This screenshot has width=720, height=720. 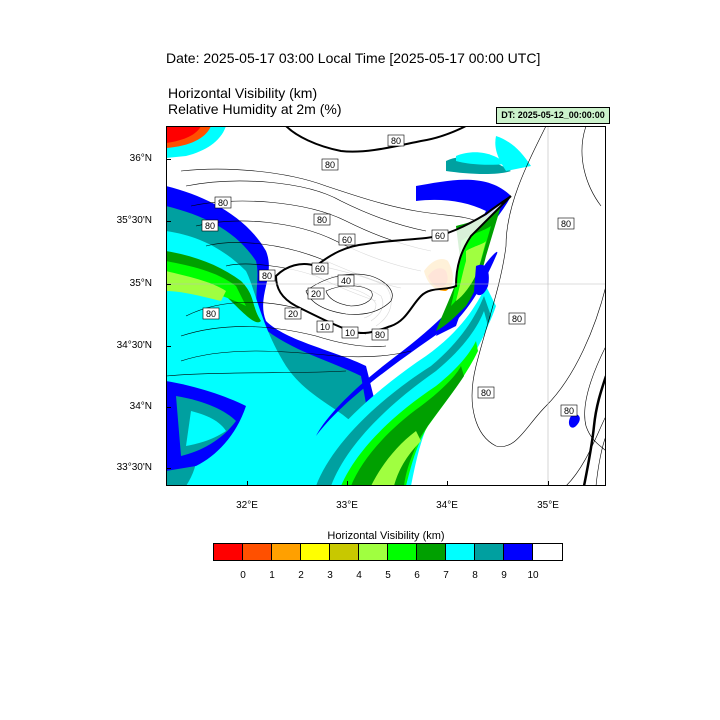 I want to click on colorbar-tick-label: 9, so click(x=504, y=575).